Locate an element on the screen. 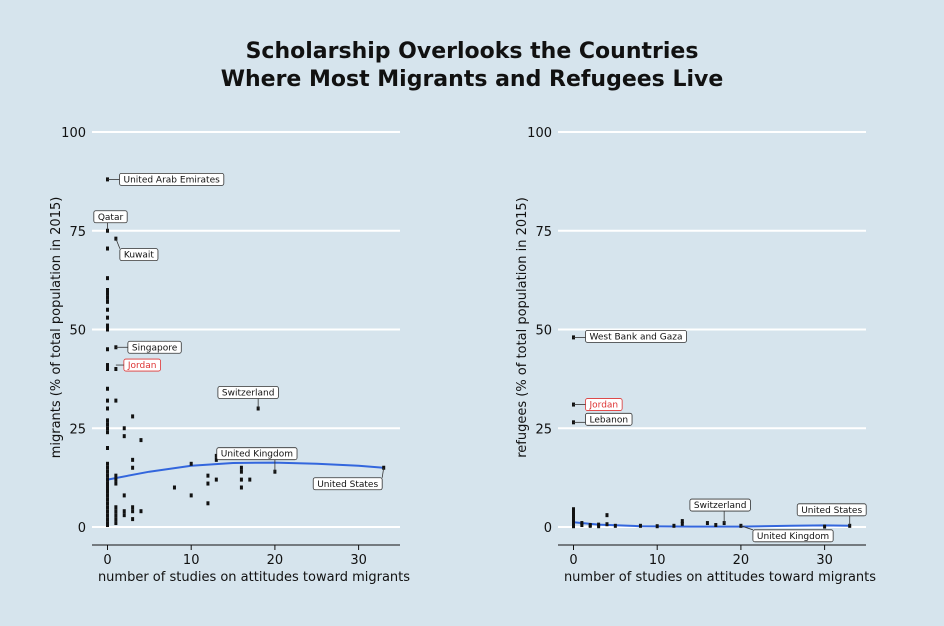 This screenshot has height=626, width=944. trend-line is located at coordinates (245, 471).